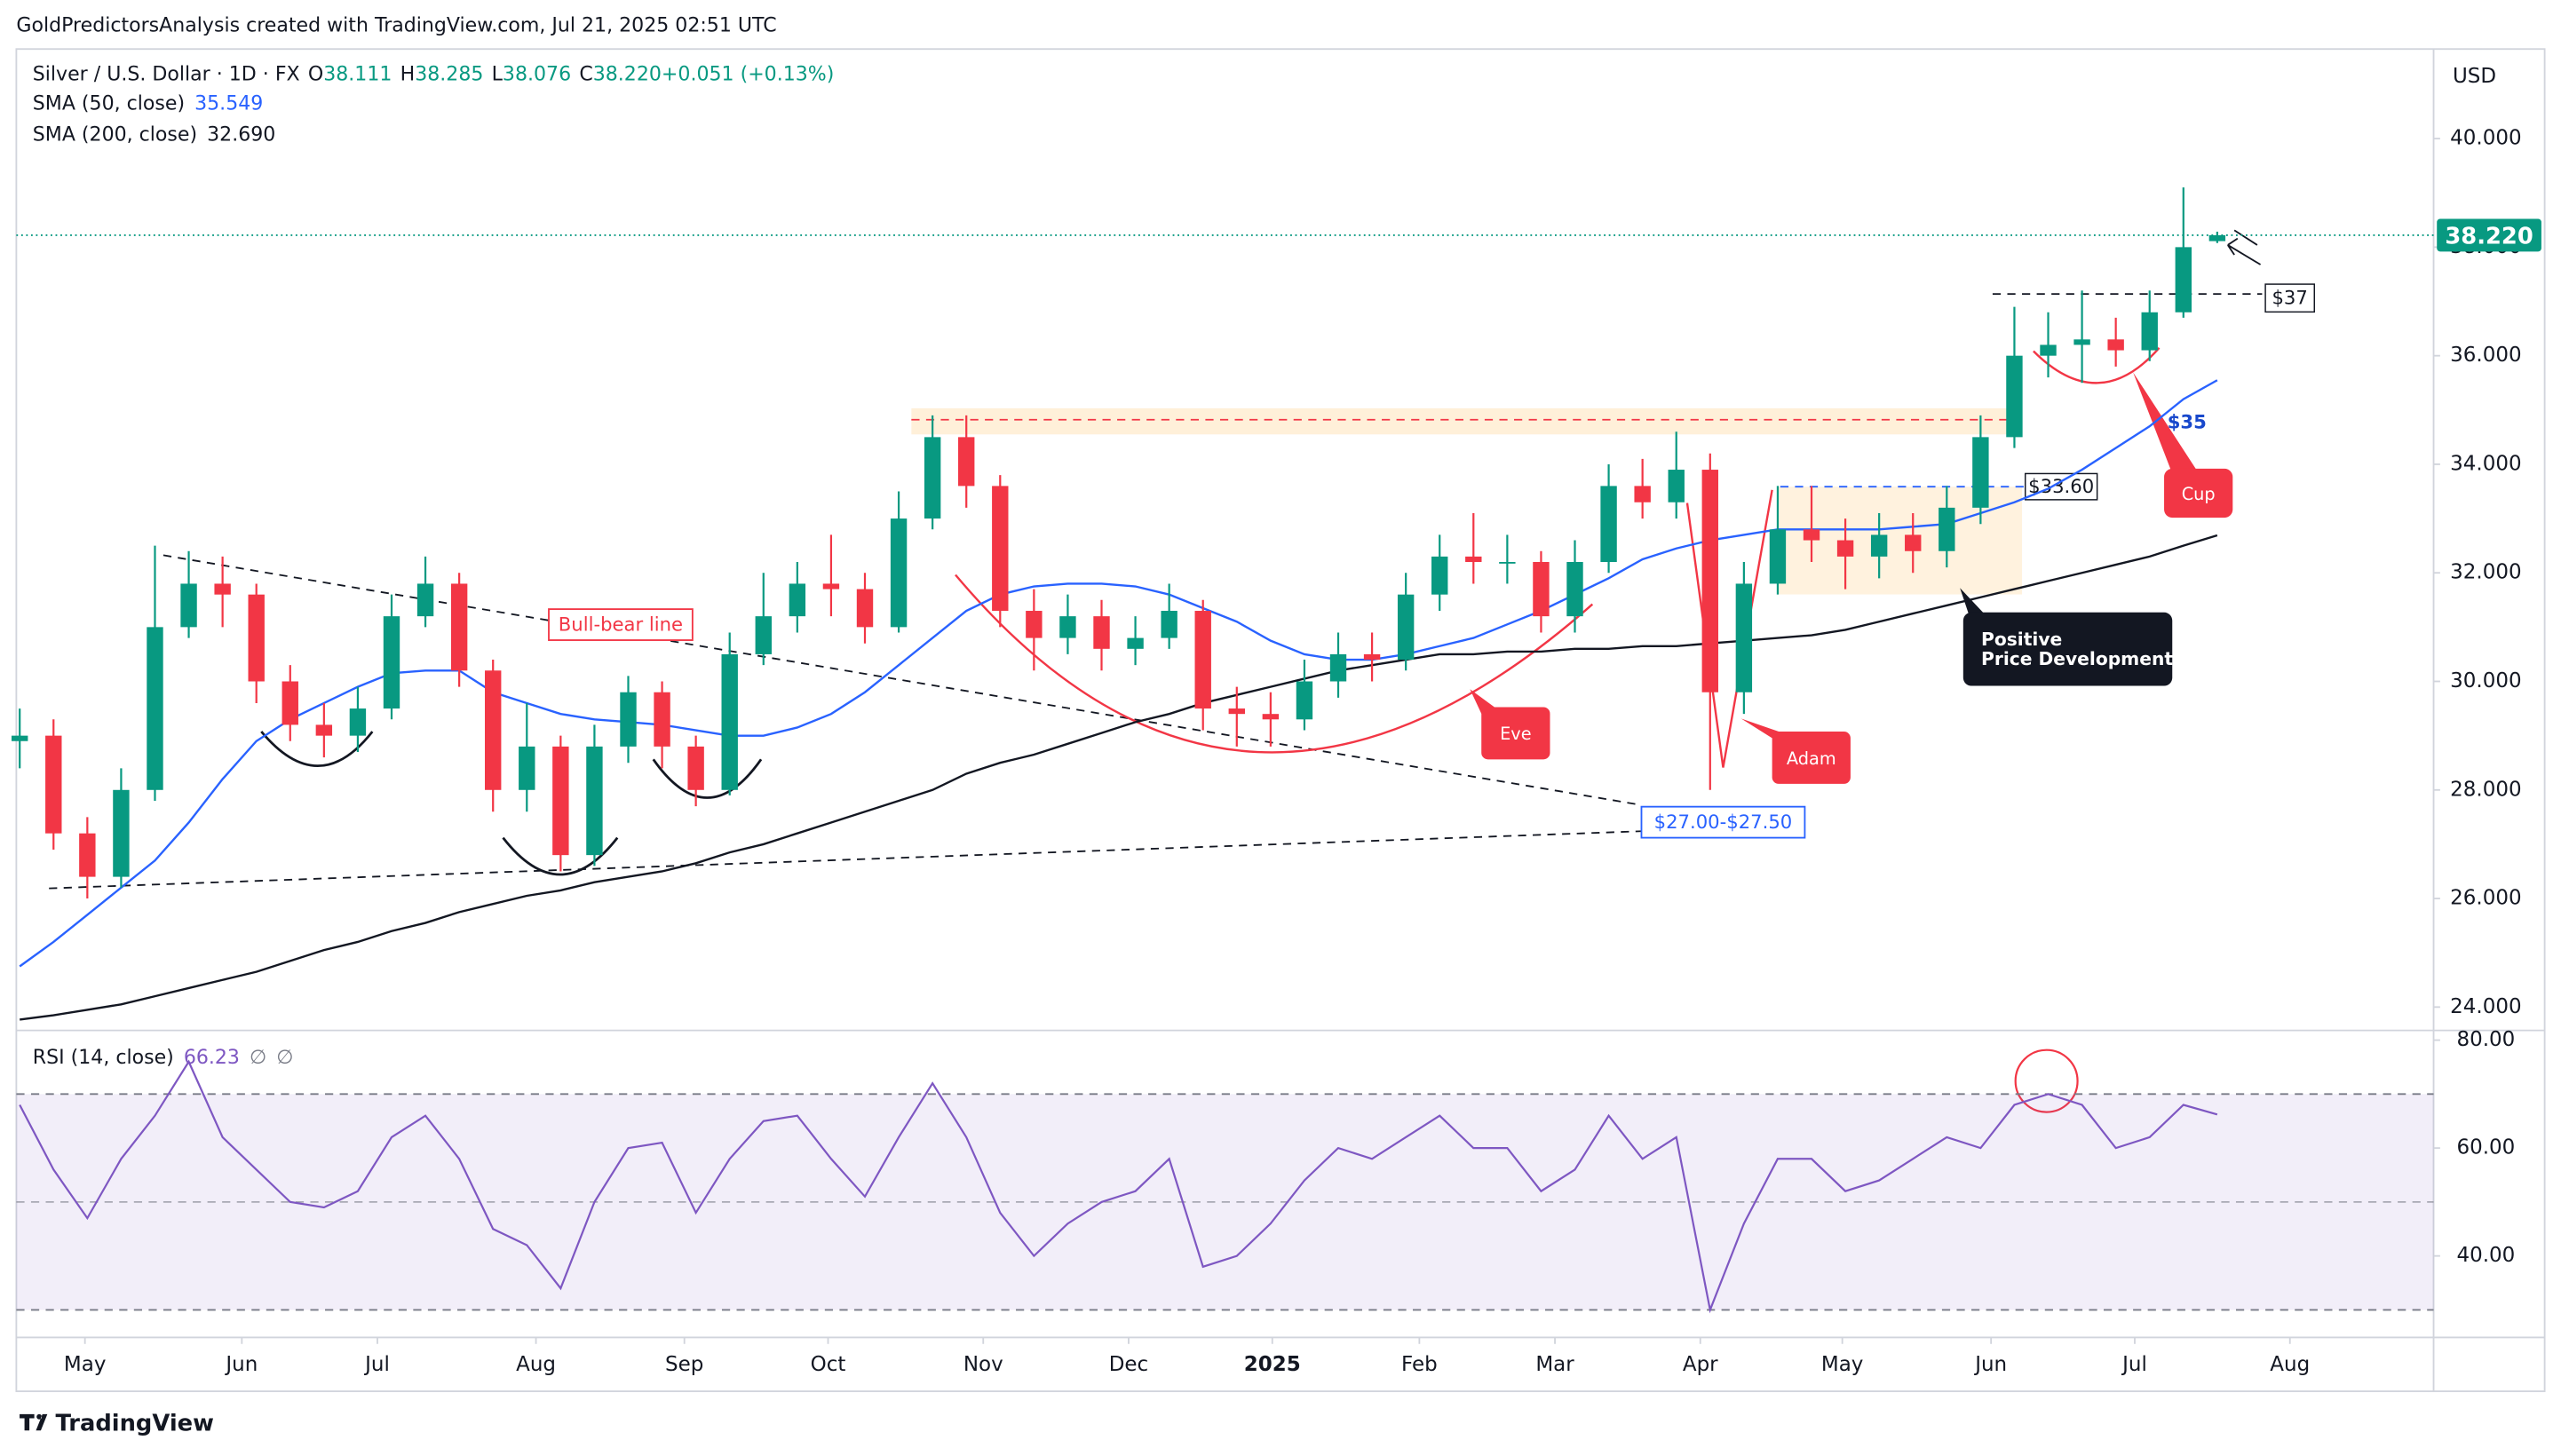  Describe the element at coordinates (983, 1364) in the screenshot. I see `x-tick-label: Nov` at that location.